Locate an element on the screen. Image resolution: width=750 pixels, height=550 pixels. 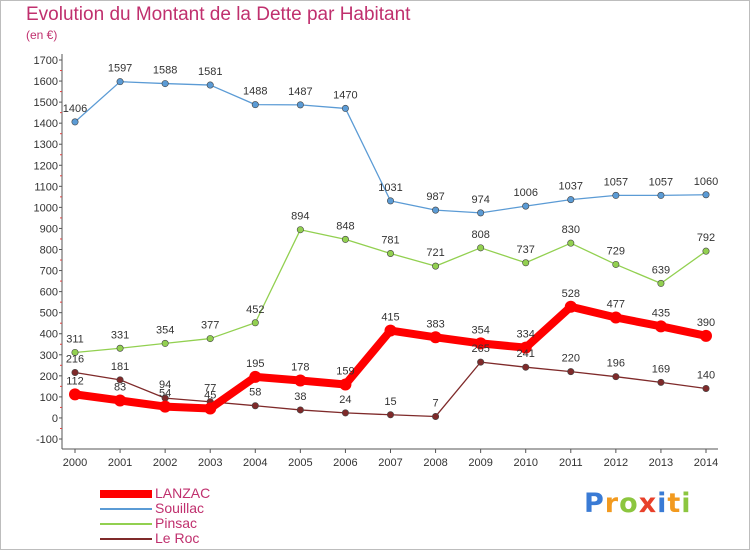
logo-letter: x is located at coordinates (648, 503).